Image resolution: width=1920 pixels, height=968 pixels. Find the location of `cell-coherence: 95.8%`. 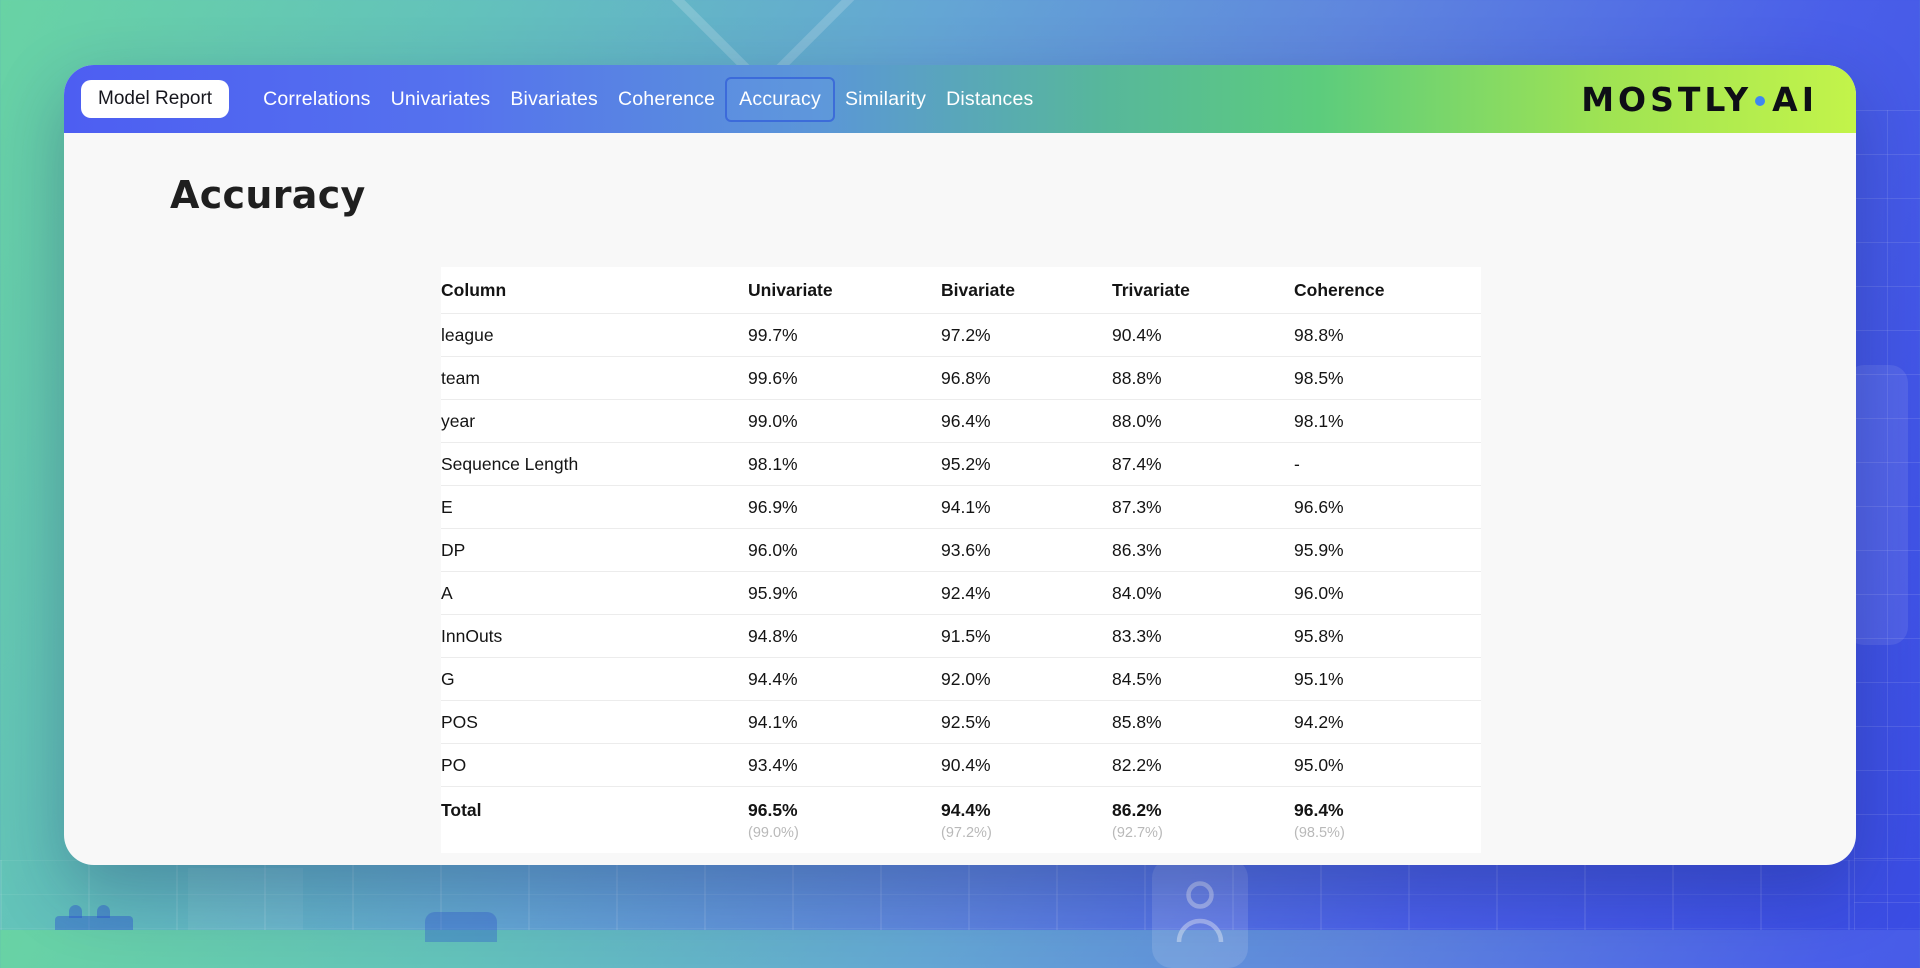

cell-coherence: 95.8% is located at coordinates (1387, 636).